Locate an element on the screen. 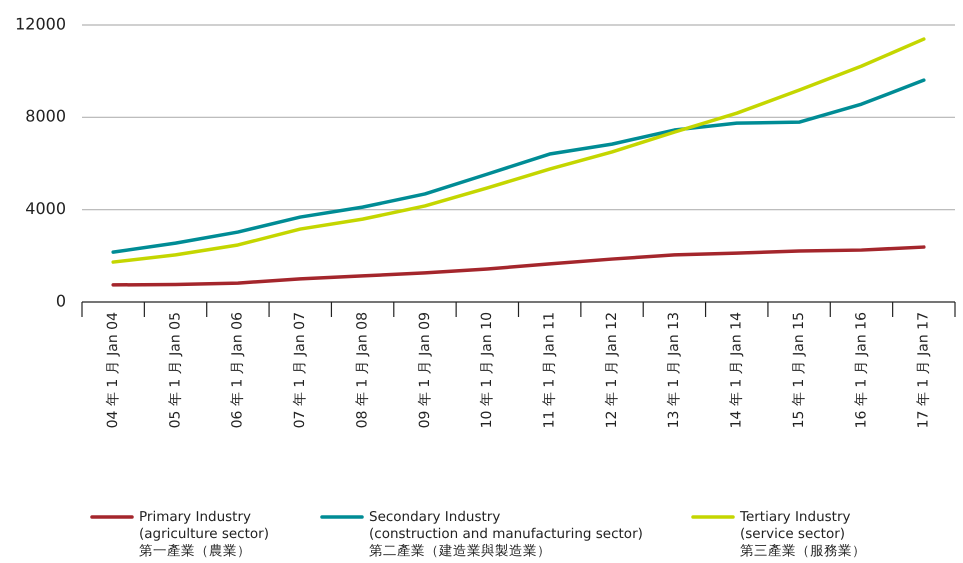 Image resolution: width=963 pixels, height=563 pixels. x-tick-label: 15 年 1 月 Jan 15 is located at coordinates (798, 370).